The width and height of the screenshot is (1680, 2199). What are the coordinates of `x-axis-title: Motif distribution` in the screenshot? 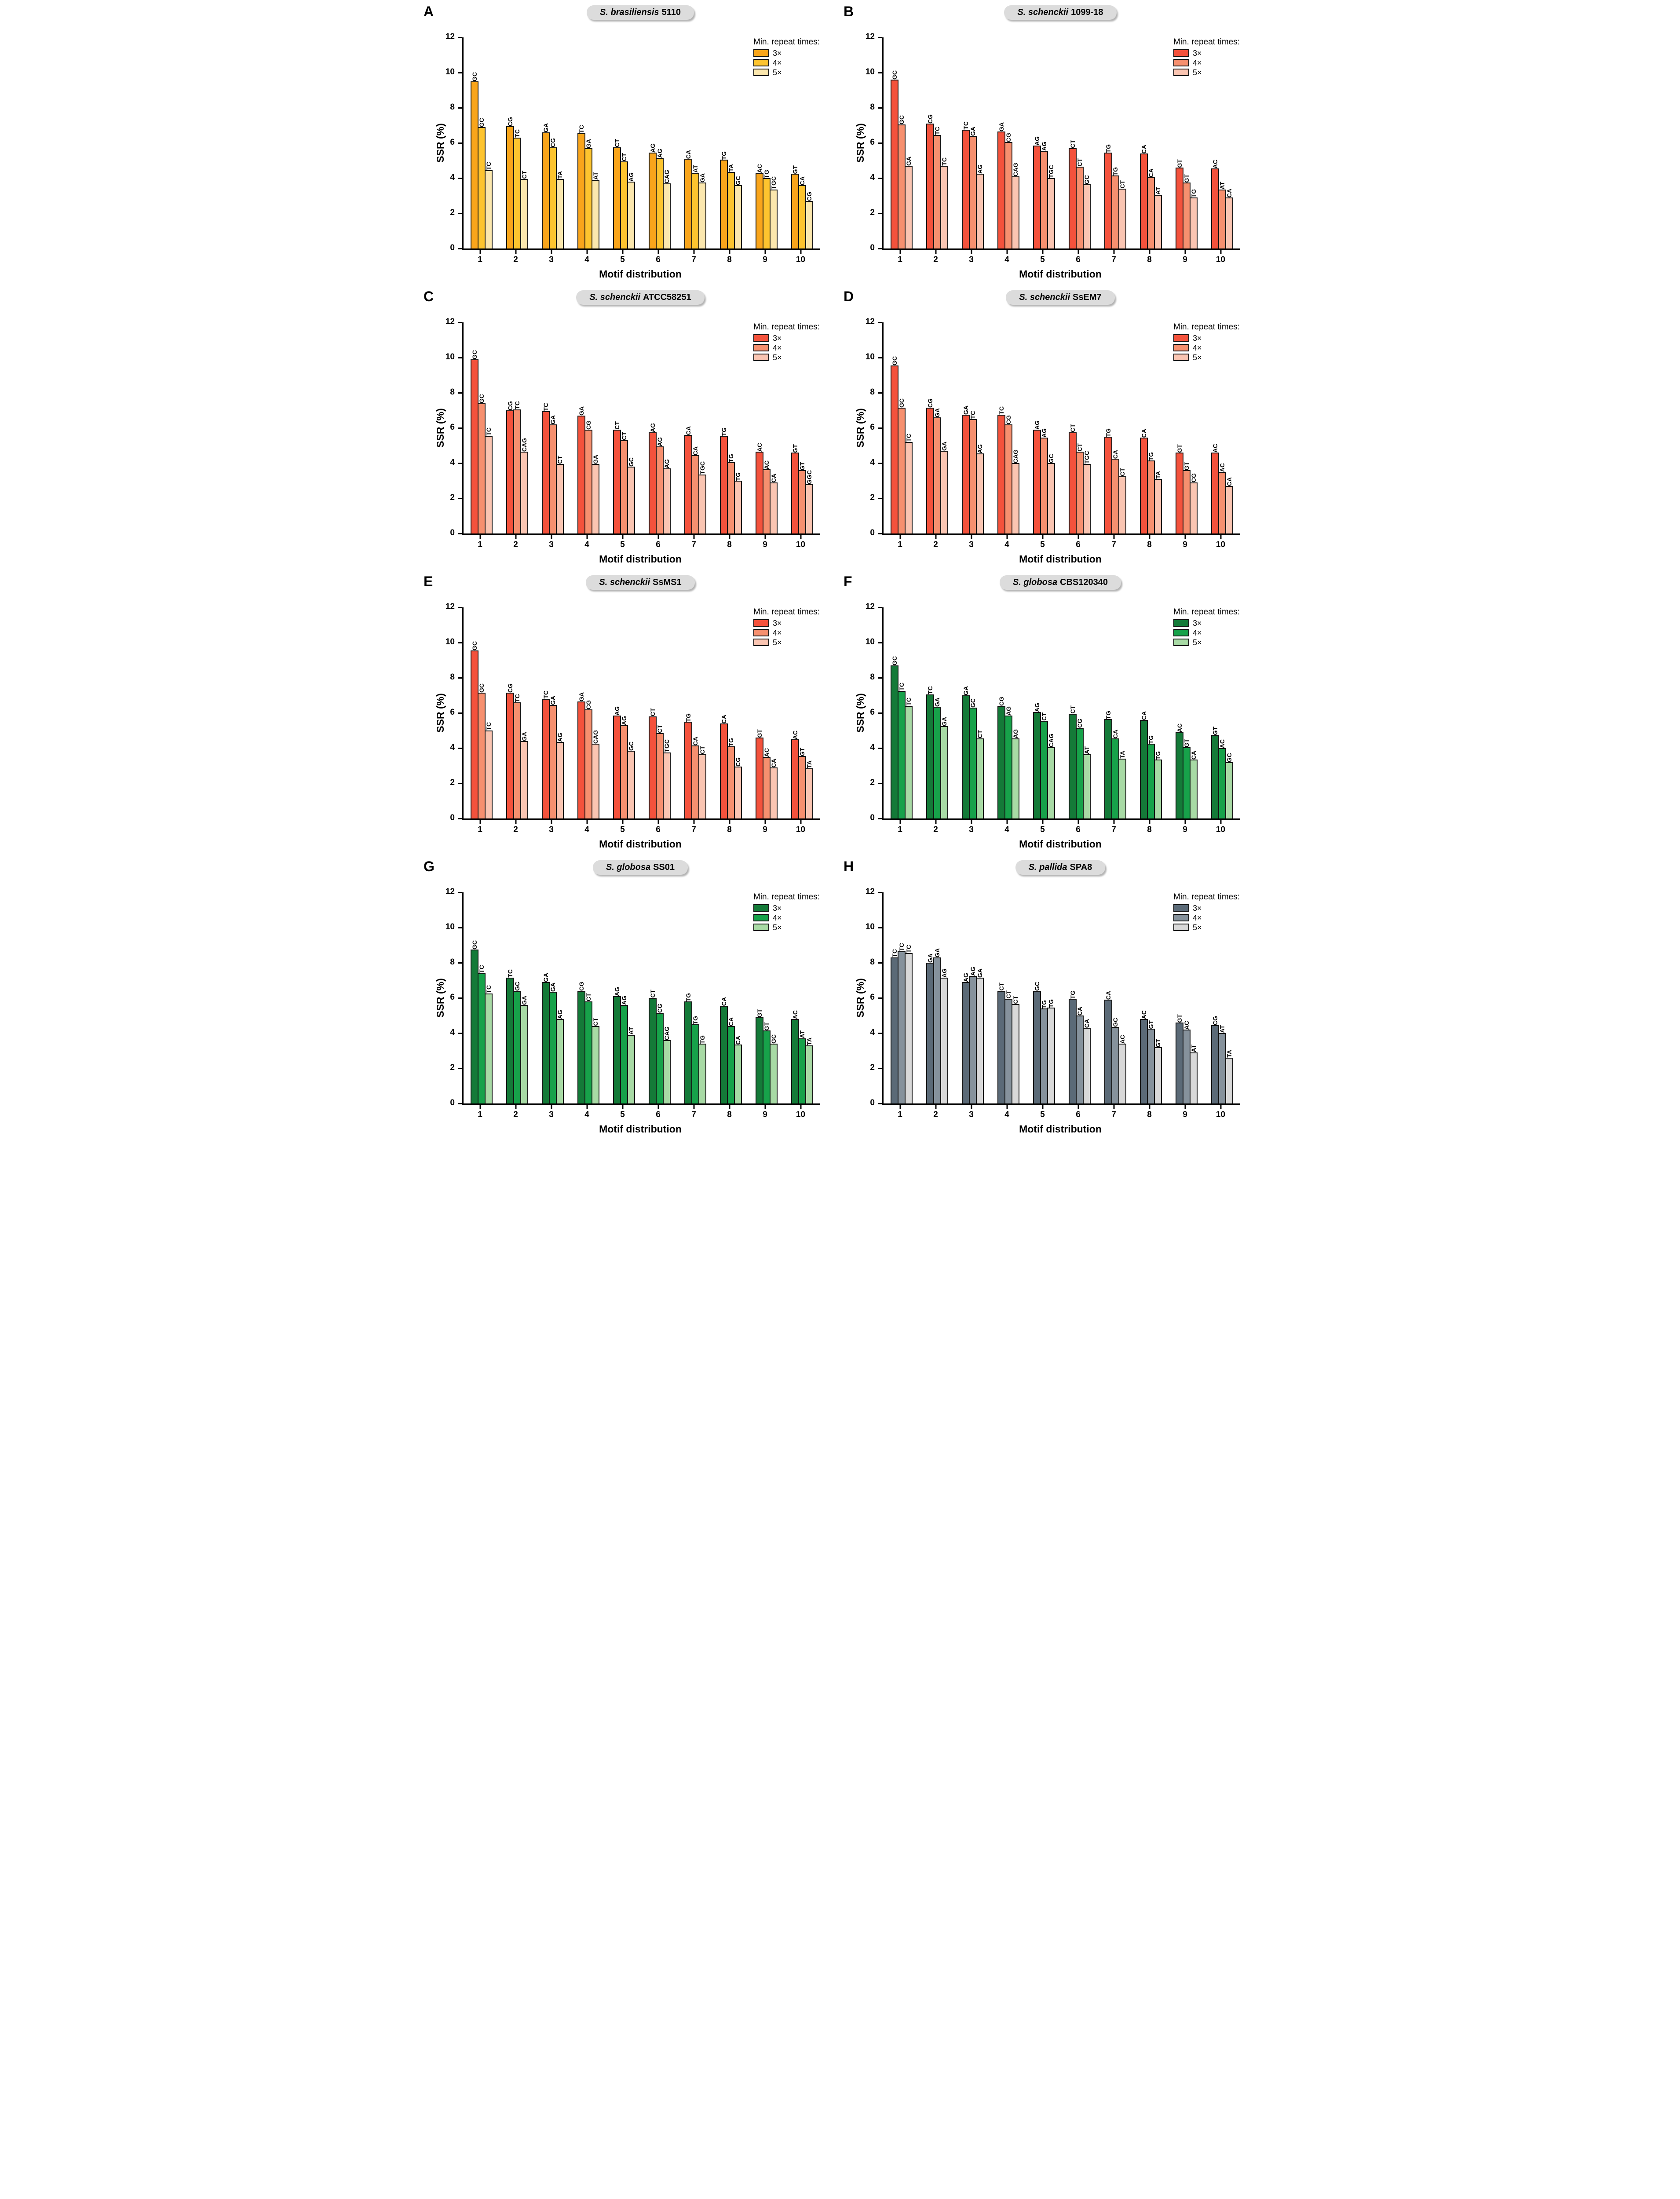 It's located at (640, 274).